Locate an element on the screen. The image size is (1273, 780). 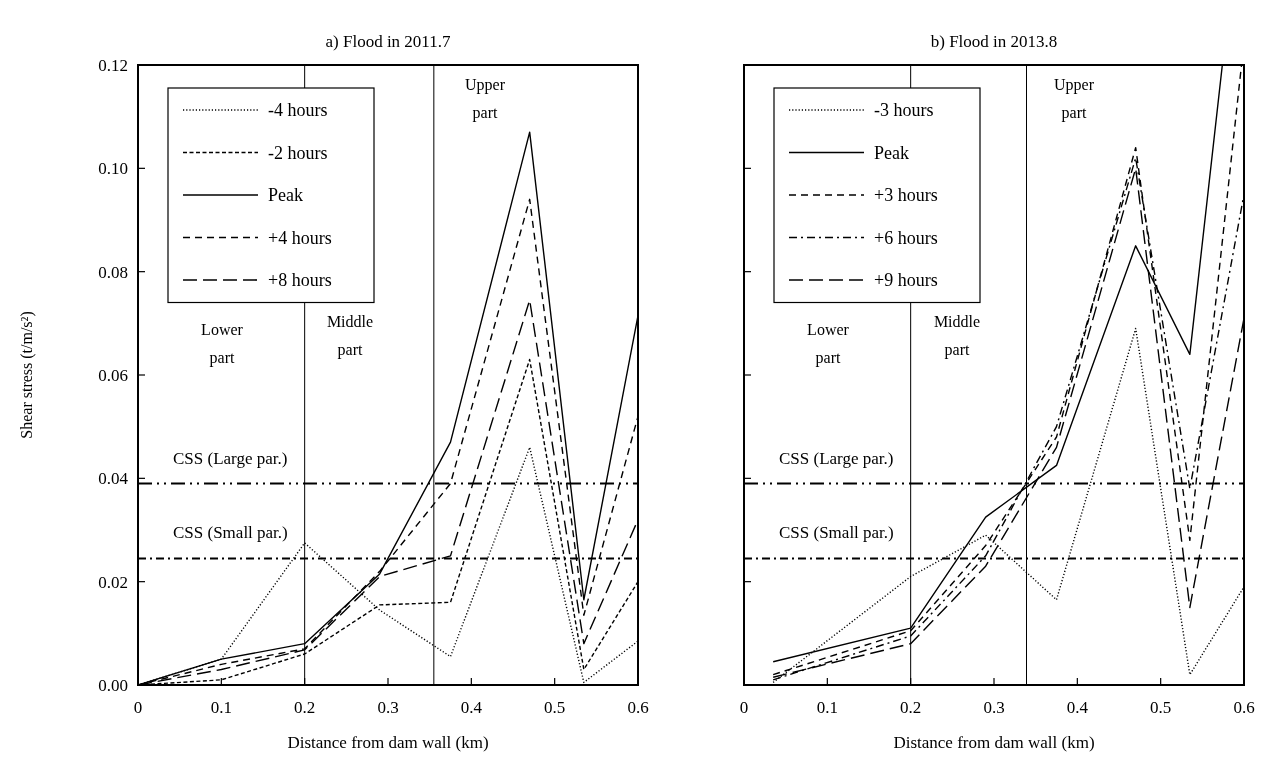
legend-label: +9 hours is located at coordinates (906, 280).